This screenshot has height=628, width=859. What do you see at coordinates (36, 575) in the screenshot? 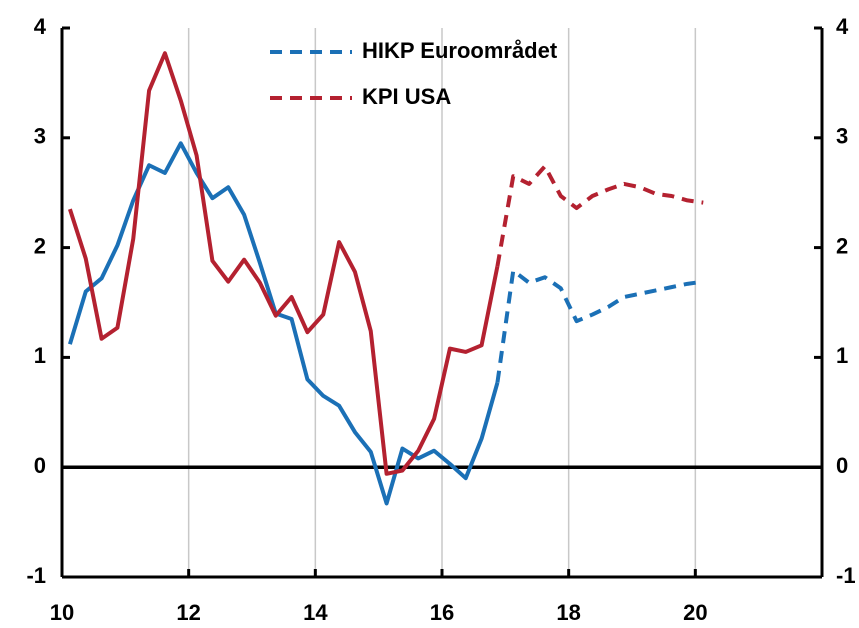
I see `y-tick-label: -1` at bounding box center [36, 575].